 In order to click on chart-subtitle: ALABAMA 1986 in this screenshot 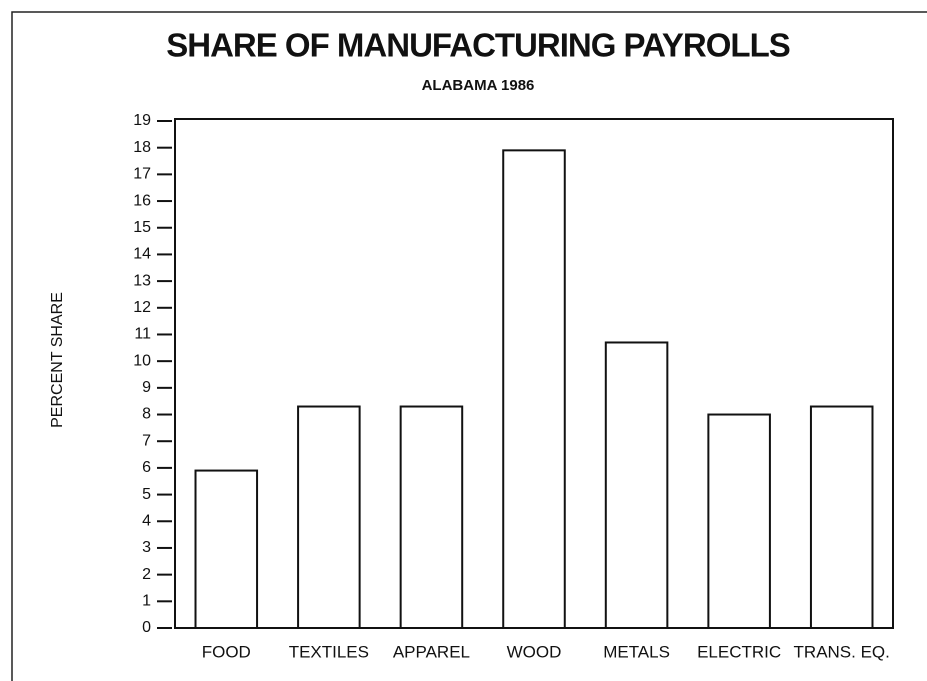, I will do `click(478, 85)`.